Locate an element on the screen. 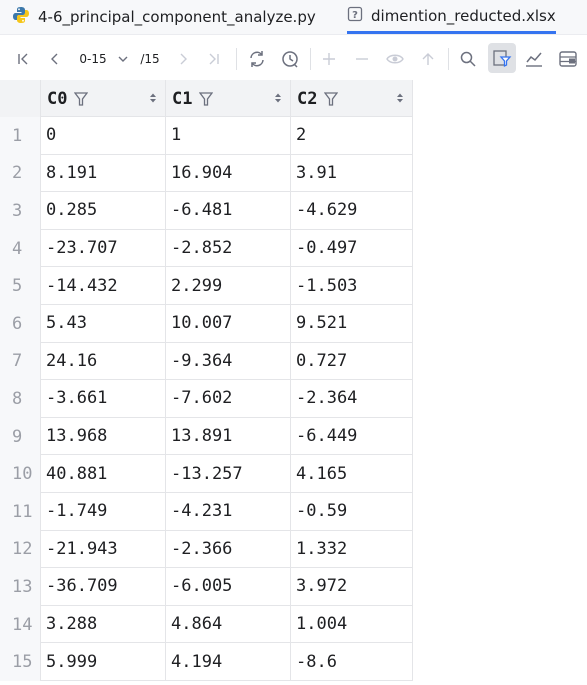  table-cell: 9.521 is located at coordinates (352, 324).